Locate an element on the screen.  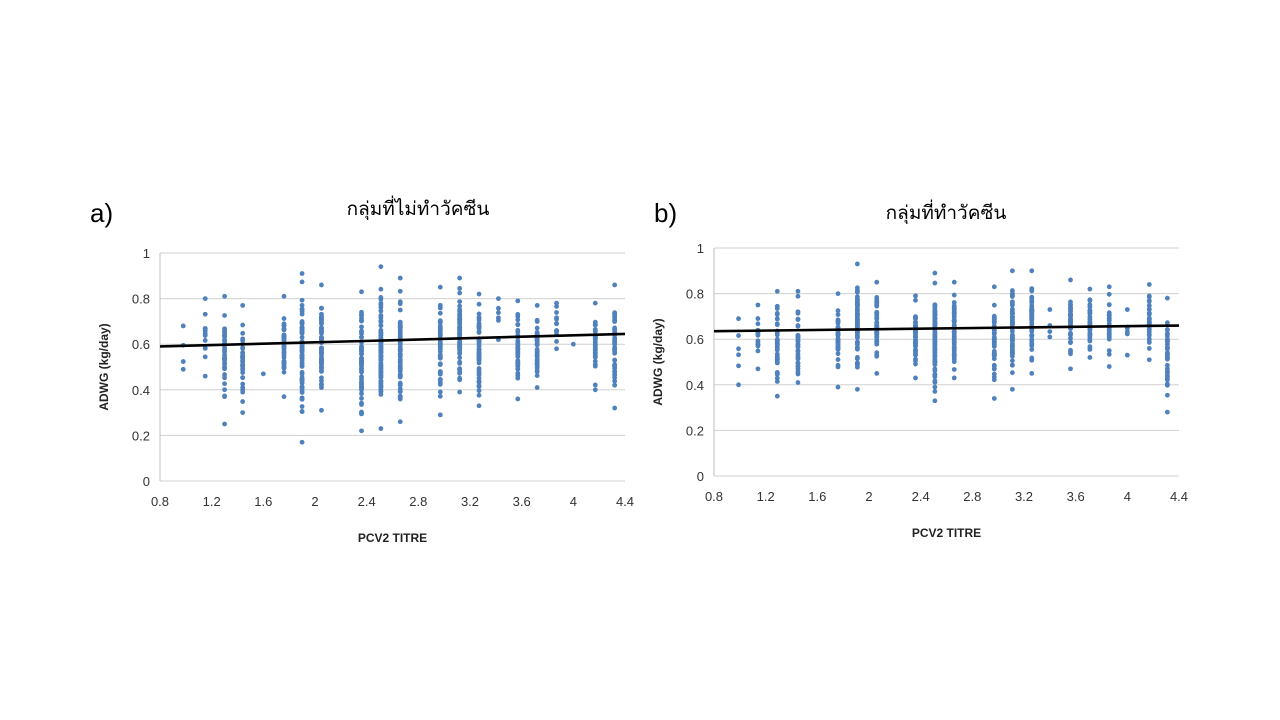
y-tick-label: 0.4 is located at coordinates (141, 390).